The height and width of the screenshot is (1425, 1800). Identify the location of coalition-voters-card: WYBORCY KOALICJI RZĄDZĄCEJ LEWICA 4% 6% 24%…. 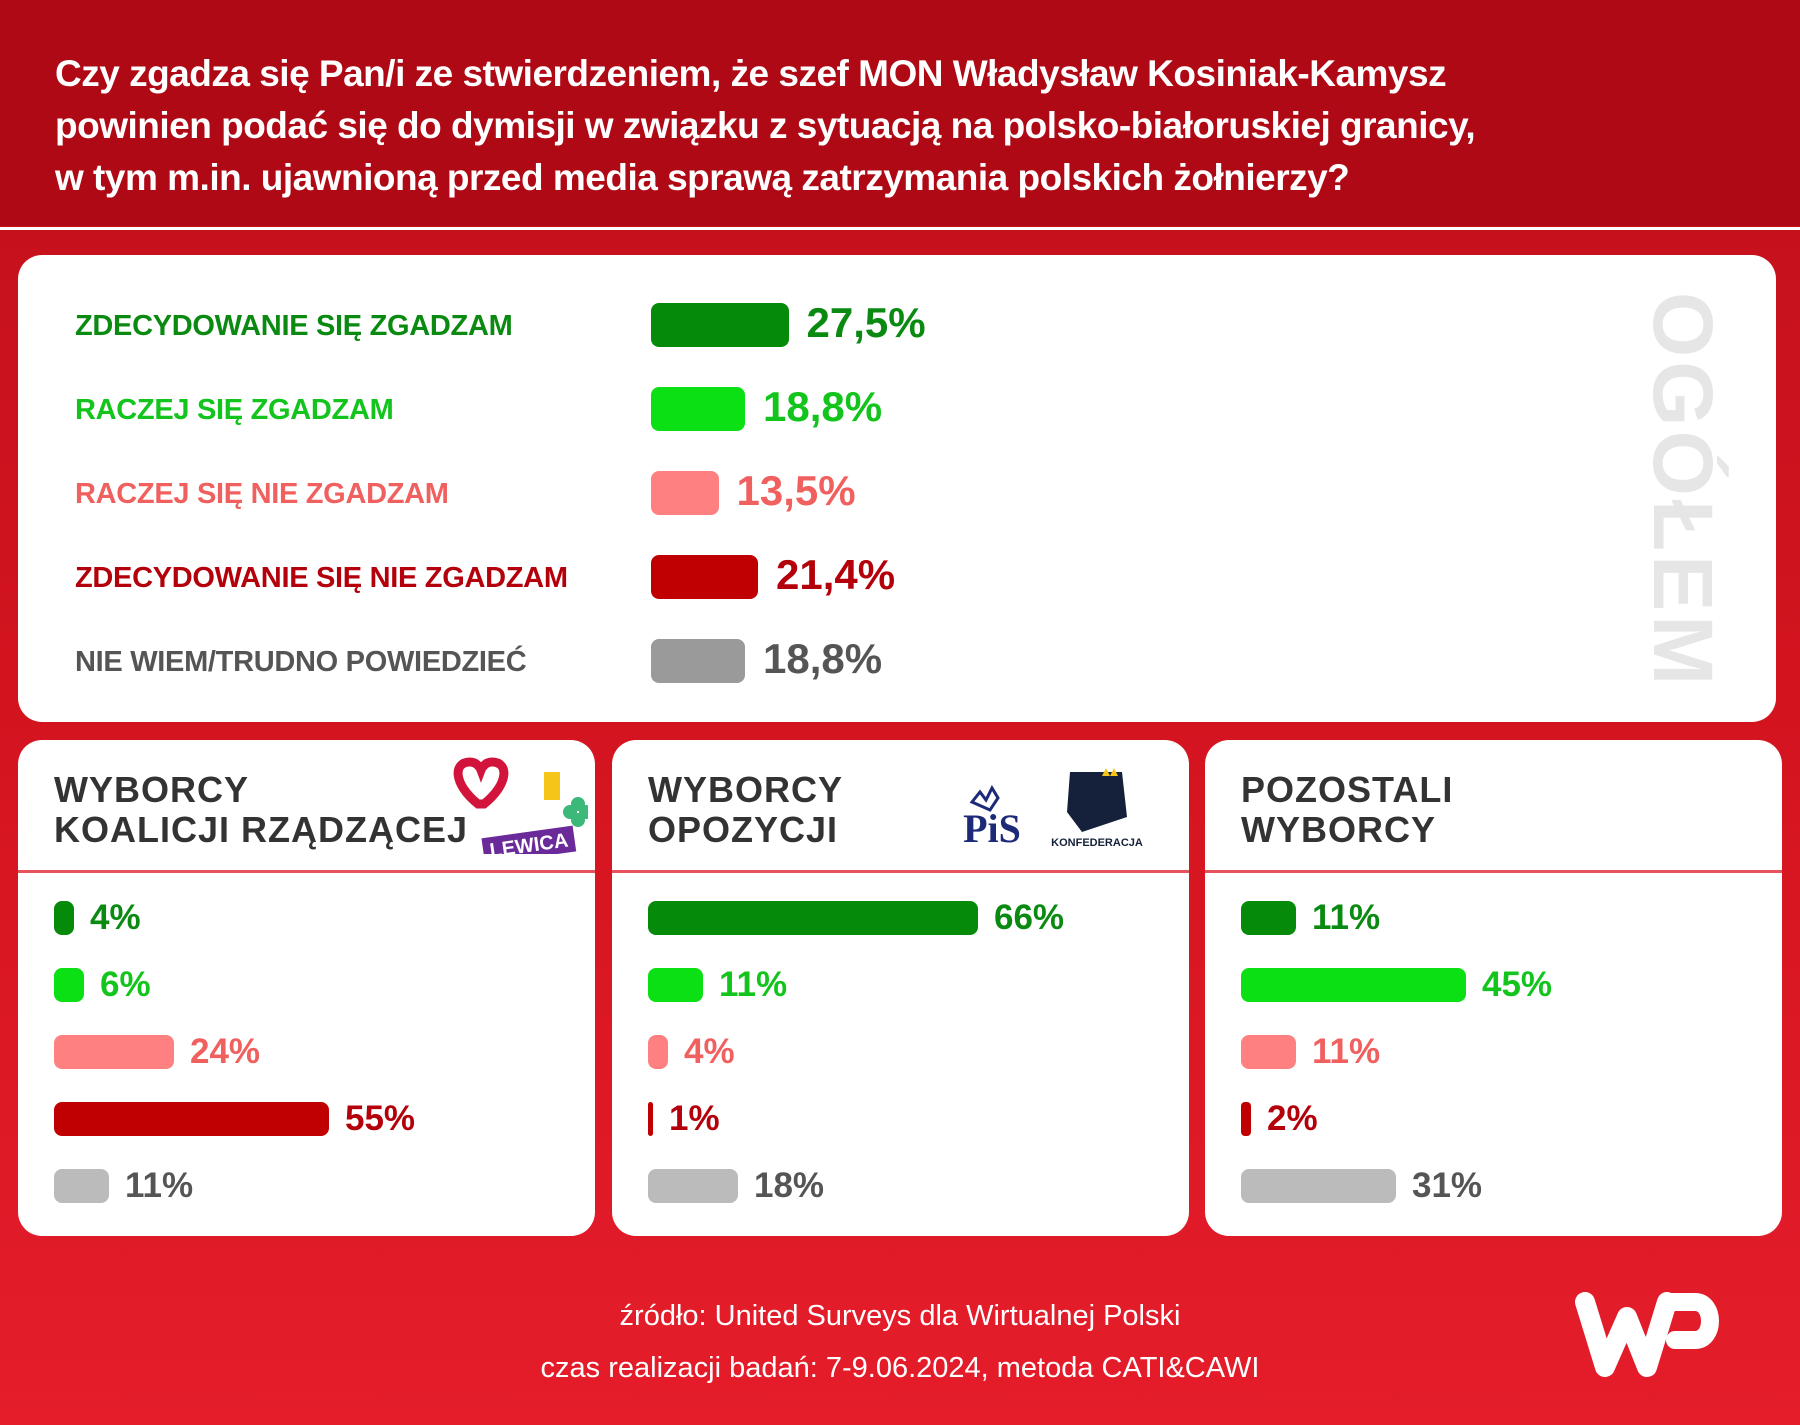
(306, 988).